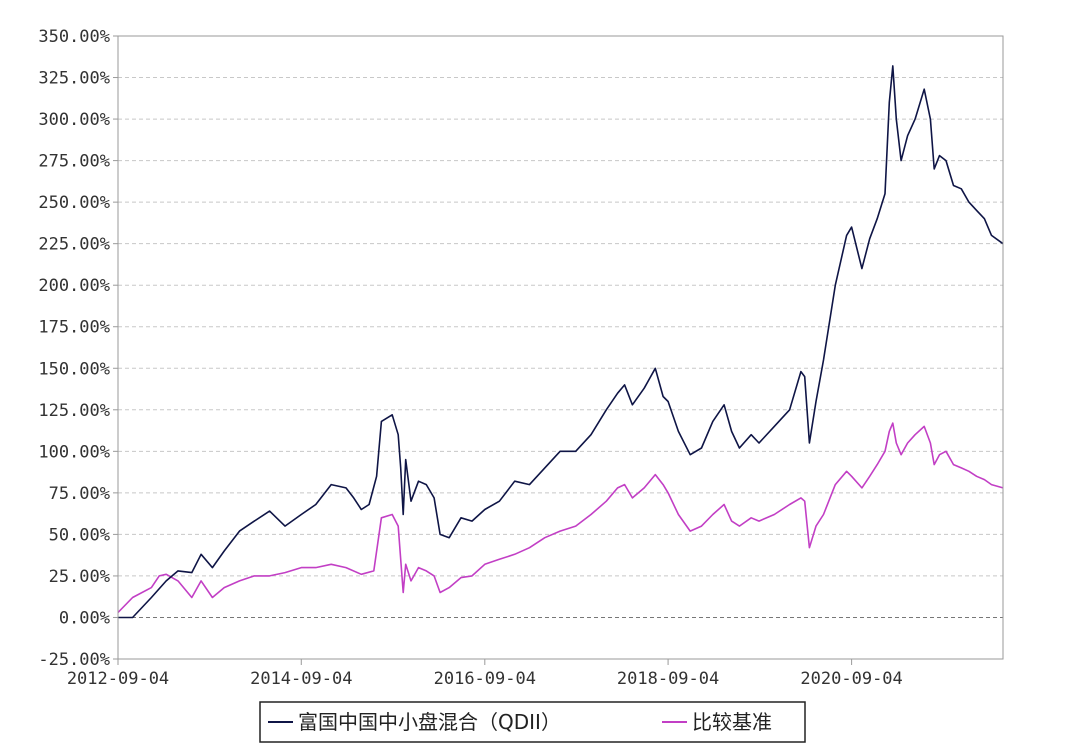 The image size is (1068, 748). I want to click on y-tick-label: 25.00%, so click(79, 577).